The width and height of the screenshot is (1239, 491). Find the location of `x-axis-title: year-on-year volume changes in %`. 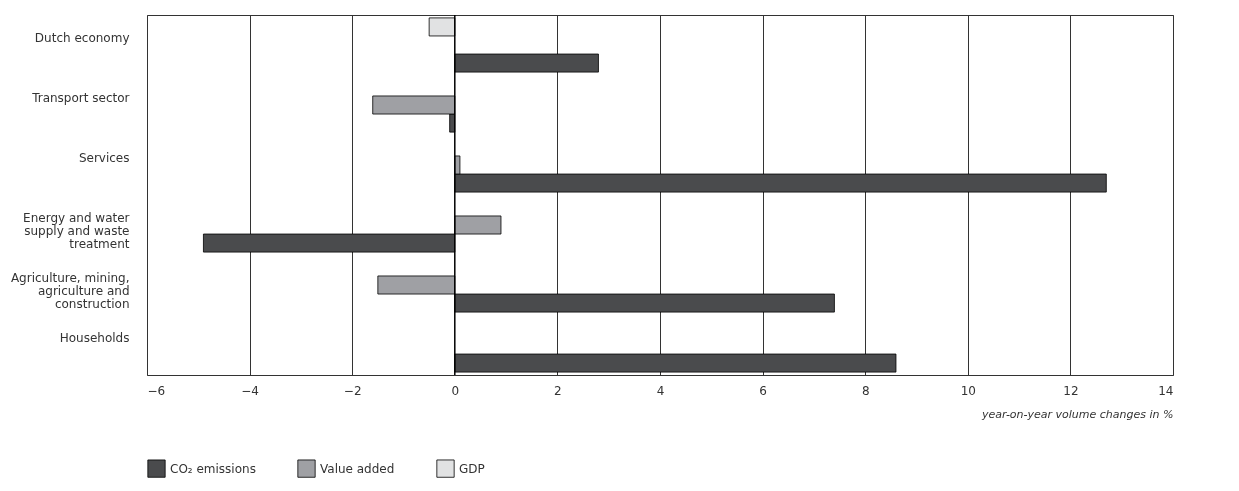

x-axis-title: year-on-year volume changes in % is located at coordinates (1077, 414).